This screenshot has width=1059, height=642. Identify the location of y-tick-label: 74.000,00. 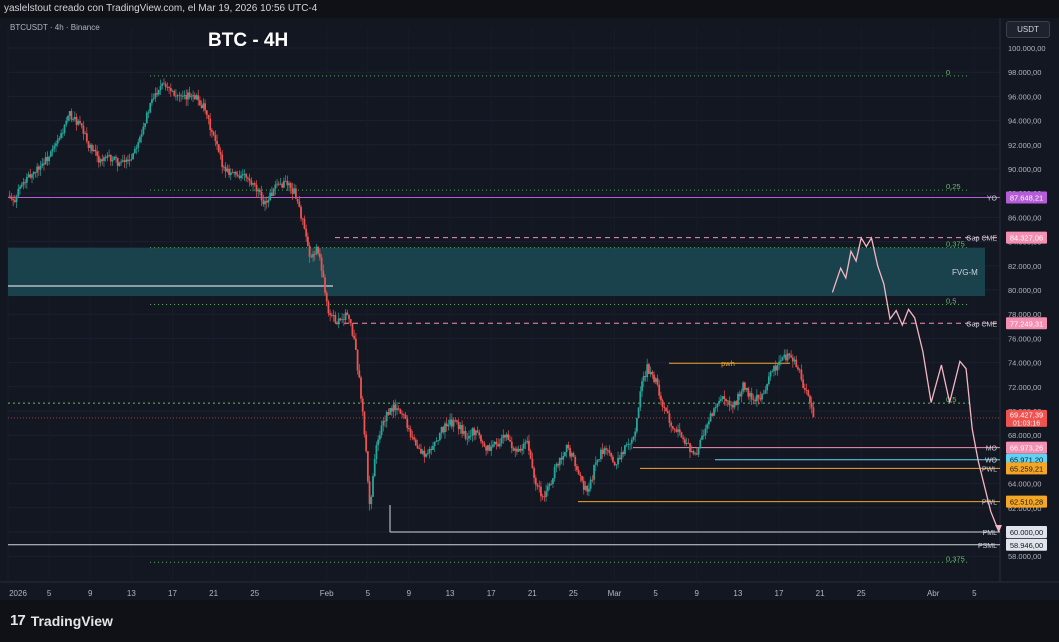
(1024, 363).